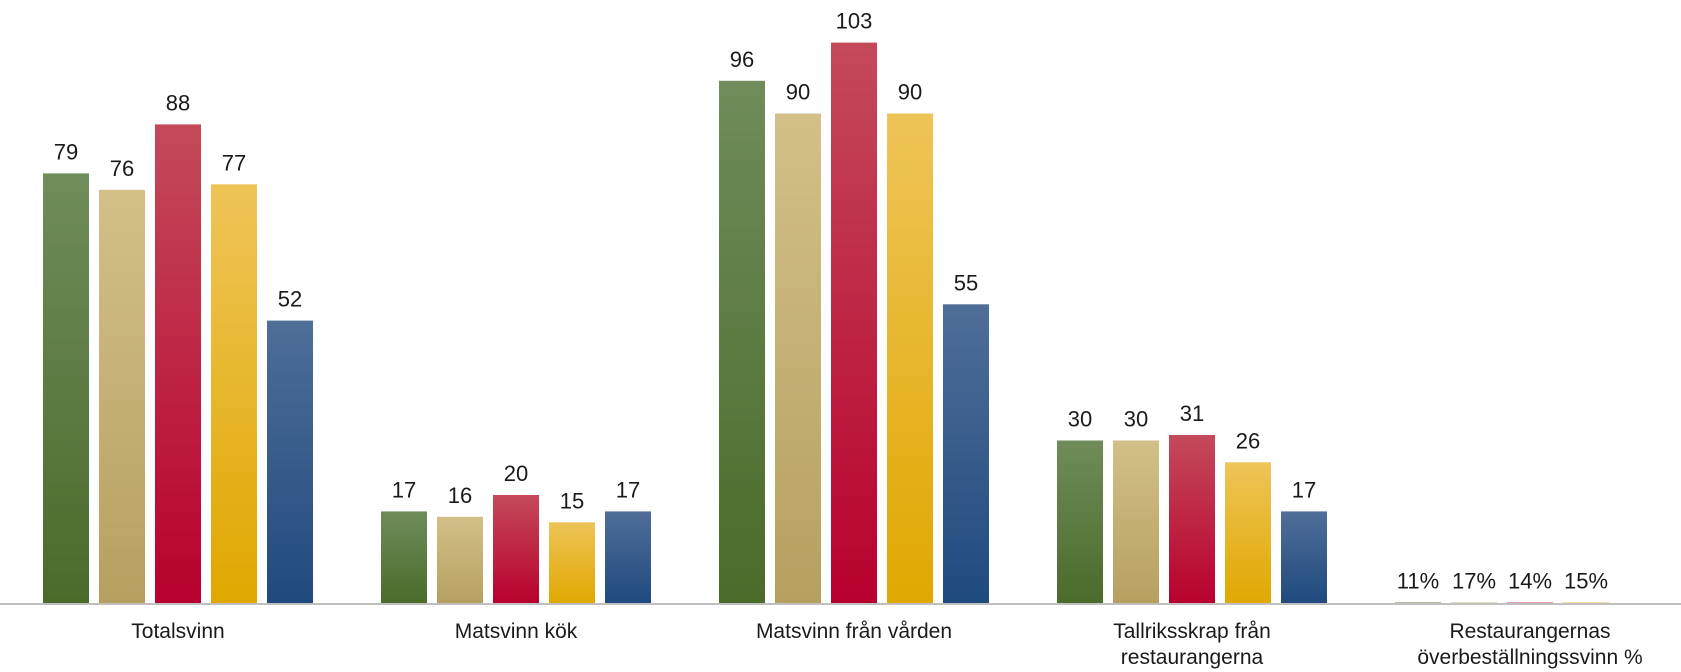 The width and height of the screenshot is (1681, 672). I want to click on category-label-1: Matsvinn kök, so click(516, 631).